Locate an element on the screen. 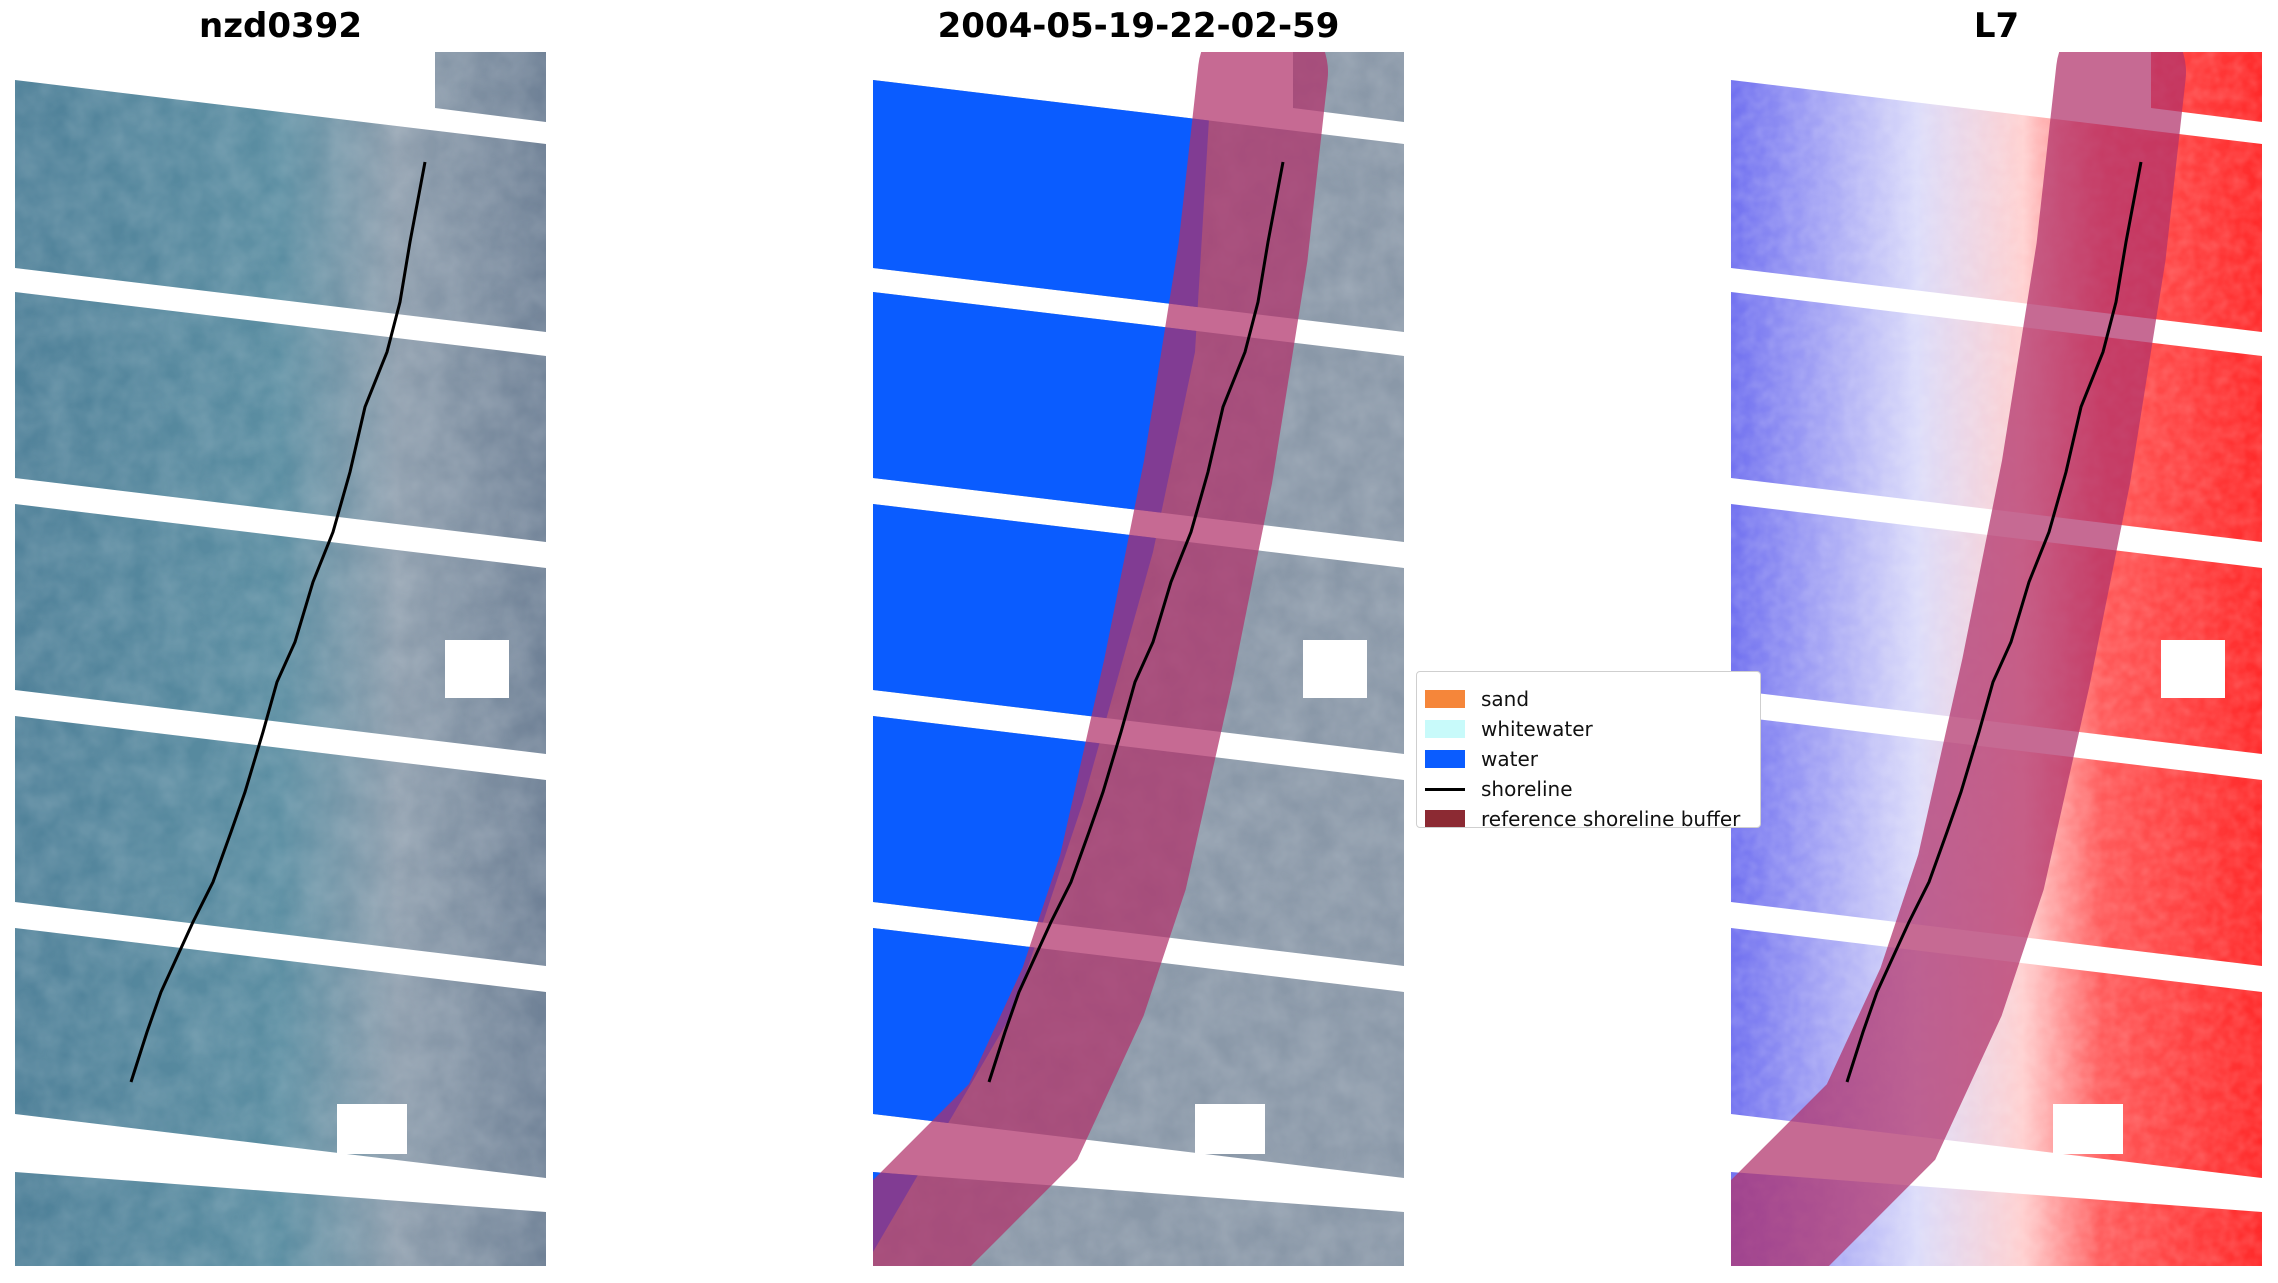  legend-label: shoreline is located at coordinates (1527, 789).